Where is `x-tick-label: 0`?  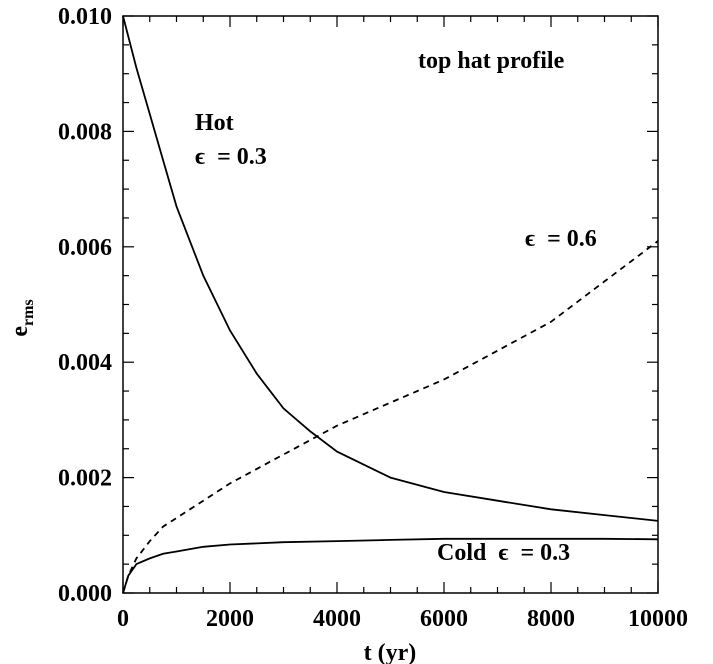 x-tick-label: 0 is located at coordinates (123, 619).